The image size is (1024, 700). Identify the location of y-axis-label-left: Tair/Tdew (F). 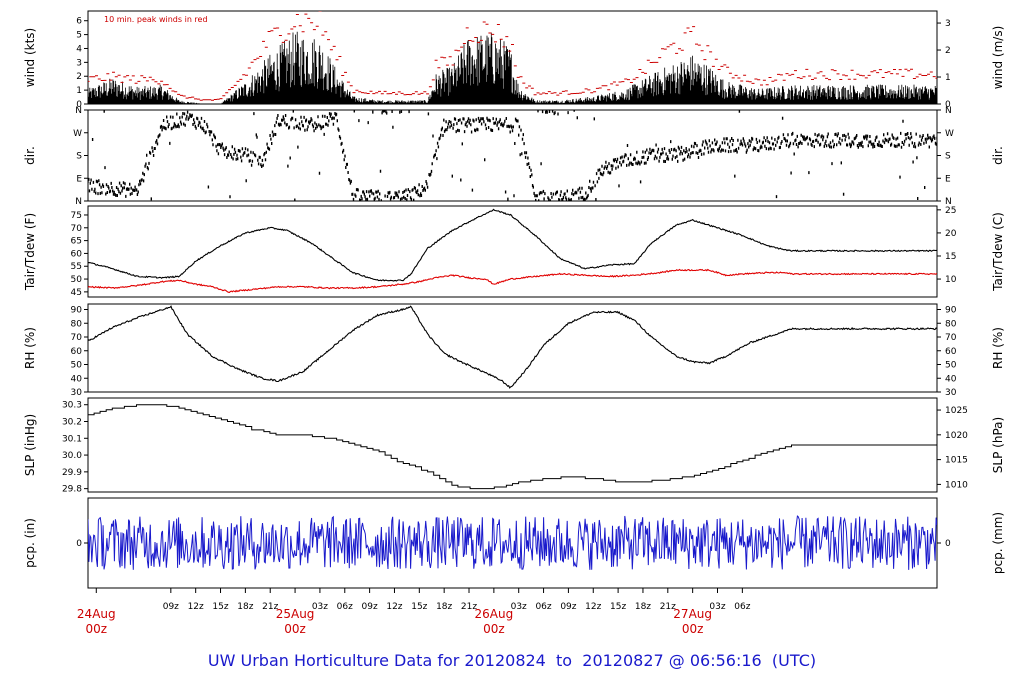
(30, 252).